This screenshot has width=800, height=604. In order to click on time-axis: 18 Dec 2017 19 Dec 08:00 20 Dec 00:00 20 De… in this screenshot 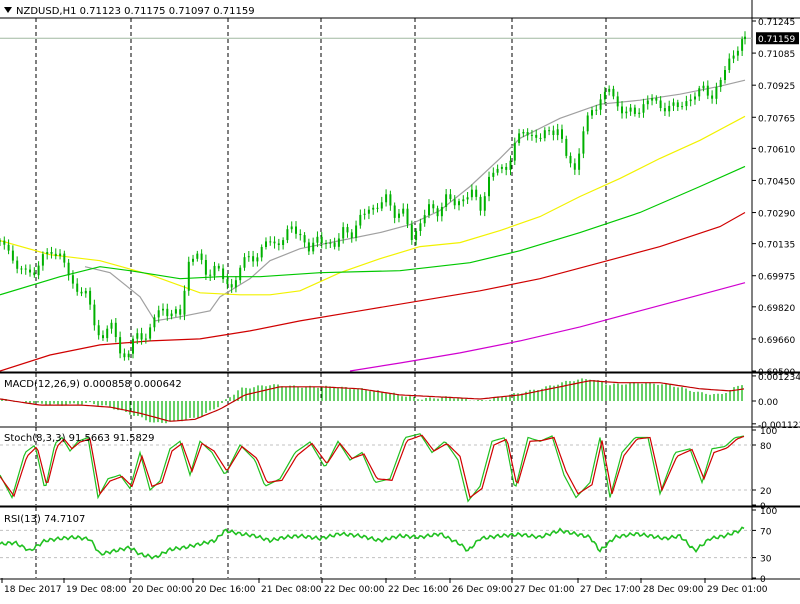, I will do `click(384, 586)`.